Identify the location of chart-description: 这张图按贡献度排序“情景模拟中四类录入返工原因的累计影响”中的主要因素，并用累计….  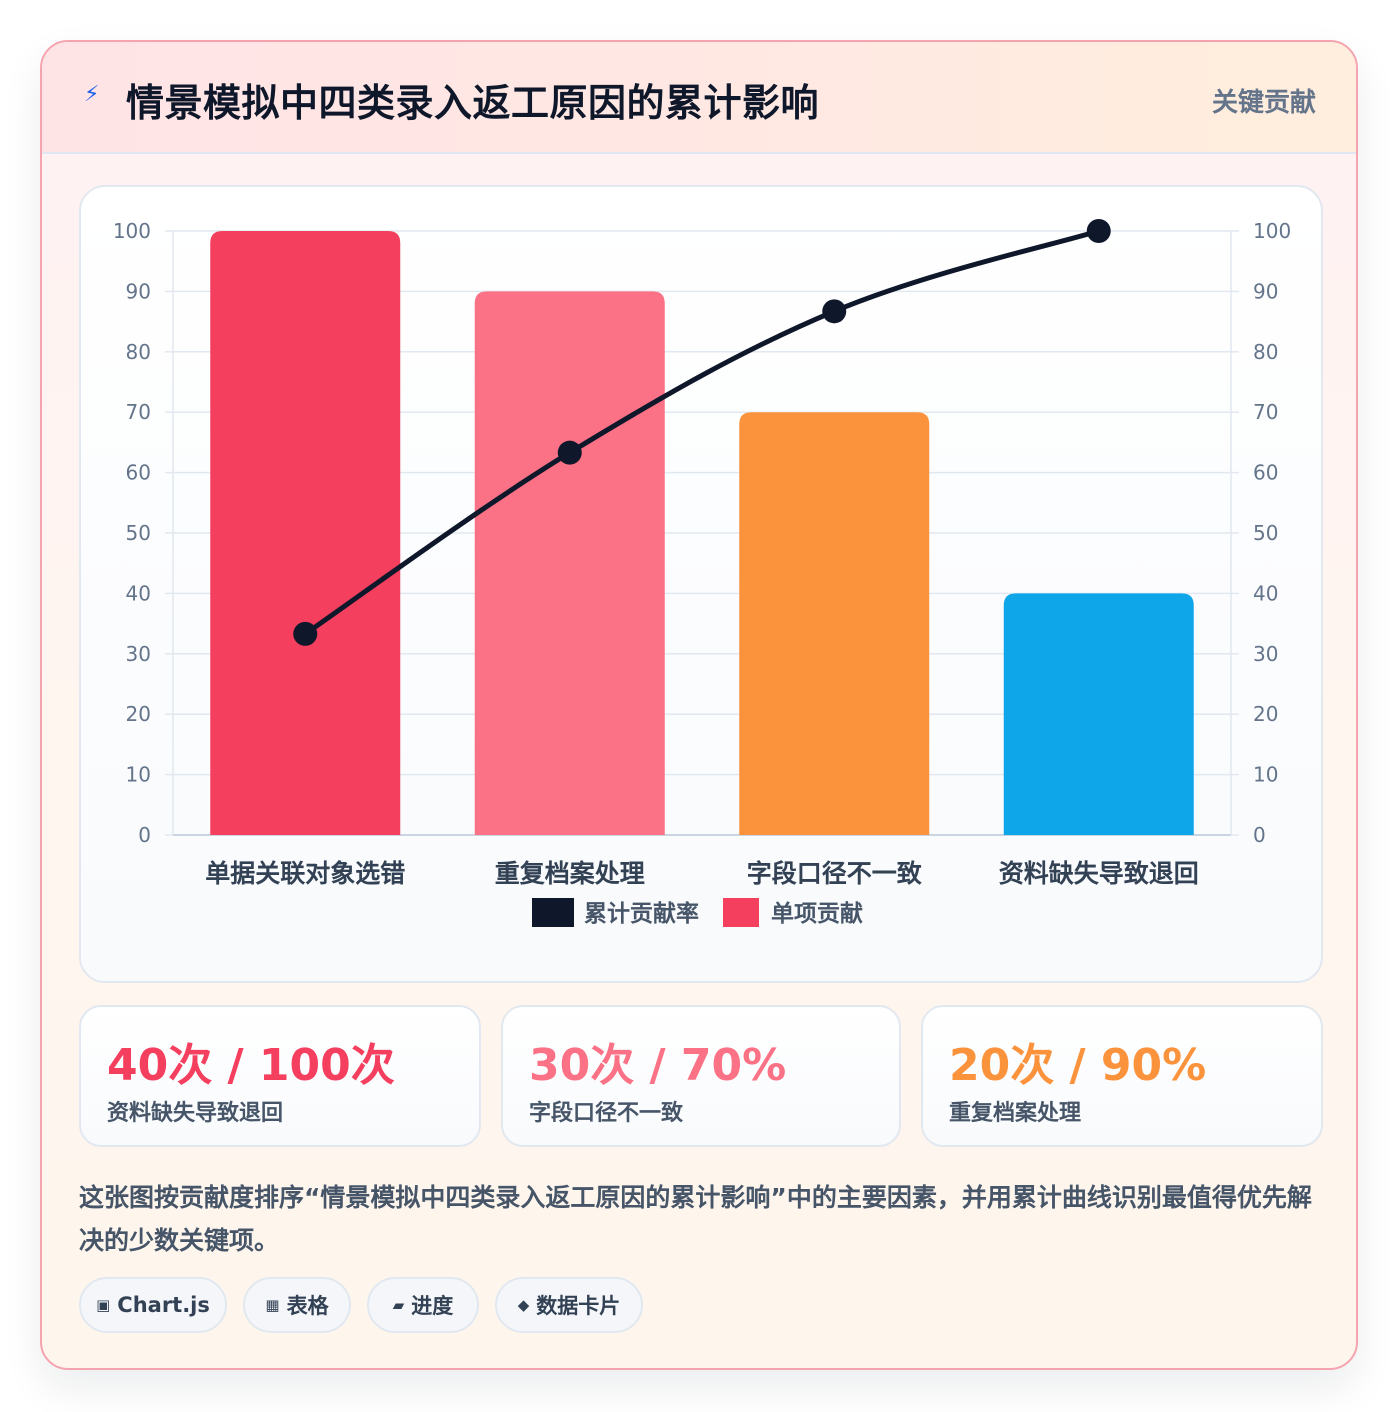
(695, 1219).